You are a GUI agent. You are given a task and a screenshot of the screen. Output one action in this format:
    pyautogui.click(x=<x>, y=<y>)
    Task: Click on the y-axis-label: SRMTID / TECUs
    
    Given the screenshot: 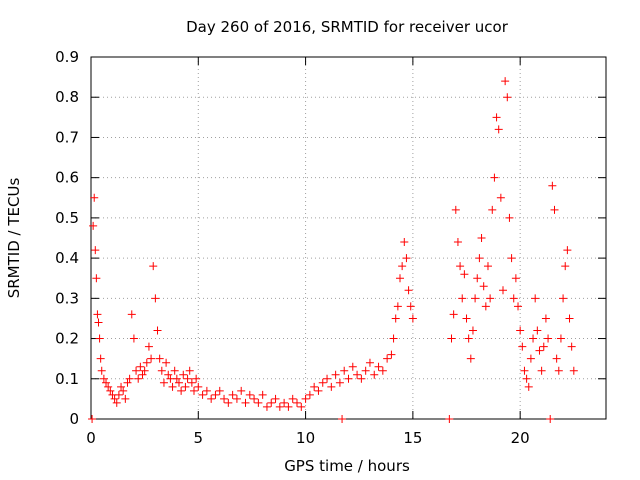 What is the action you would take?
    pyautogui.click(x=14, y=238)
    